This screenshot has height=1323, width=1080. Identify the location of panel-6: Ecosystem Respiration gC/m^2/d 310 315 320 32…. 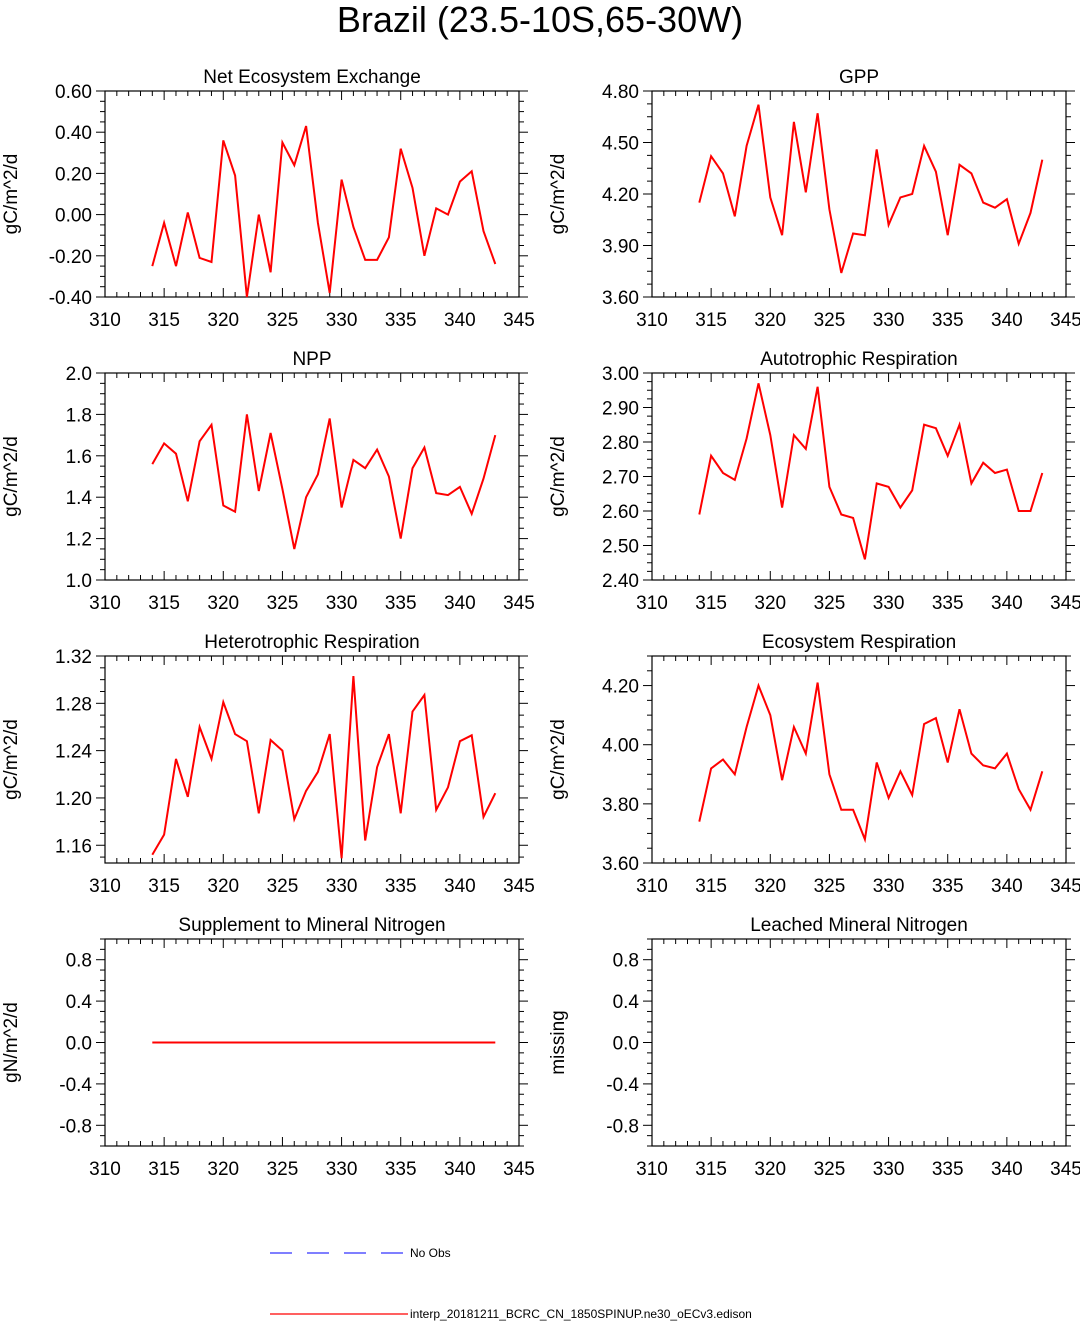
(814, 764).